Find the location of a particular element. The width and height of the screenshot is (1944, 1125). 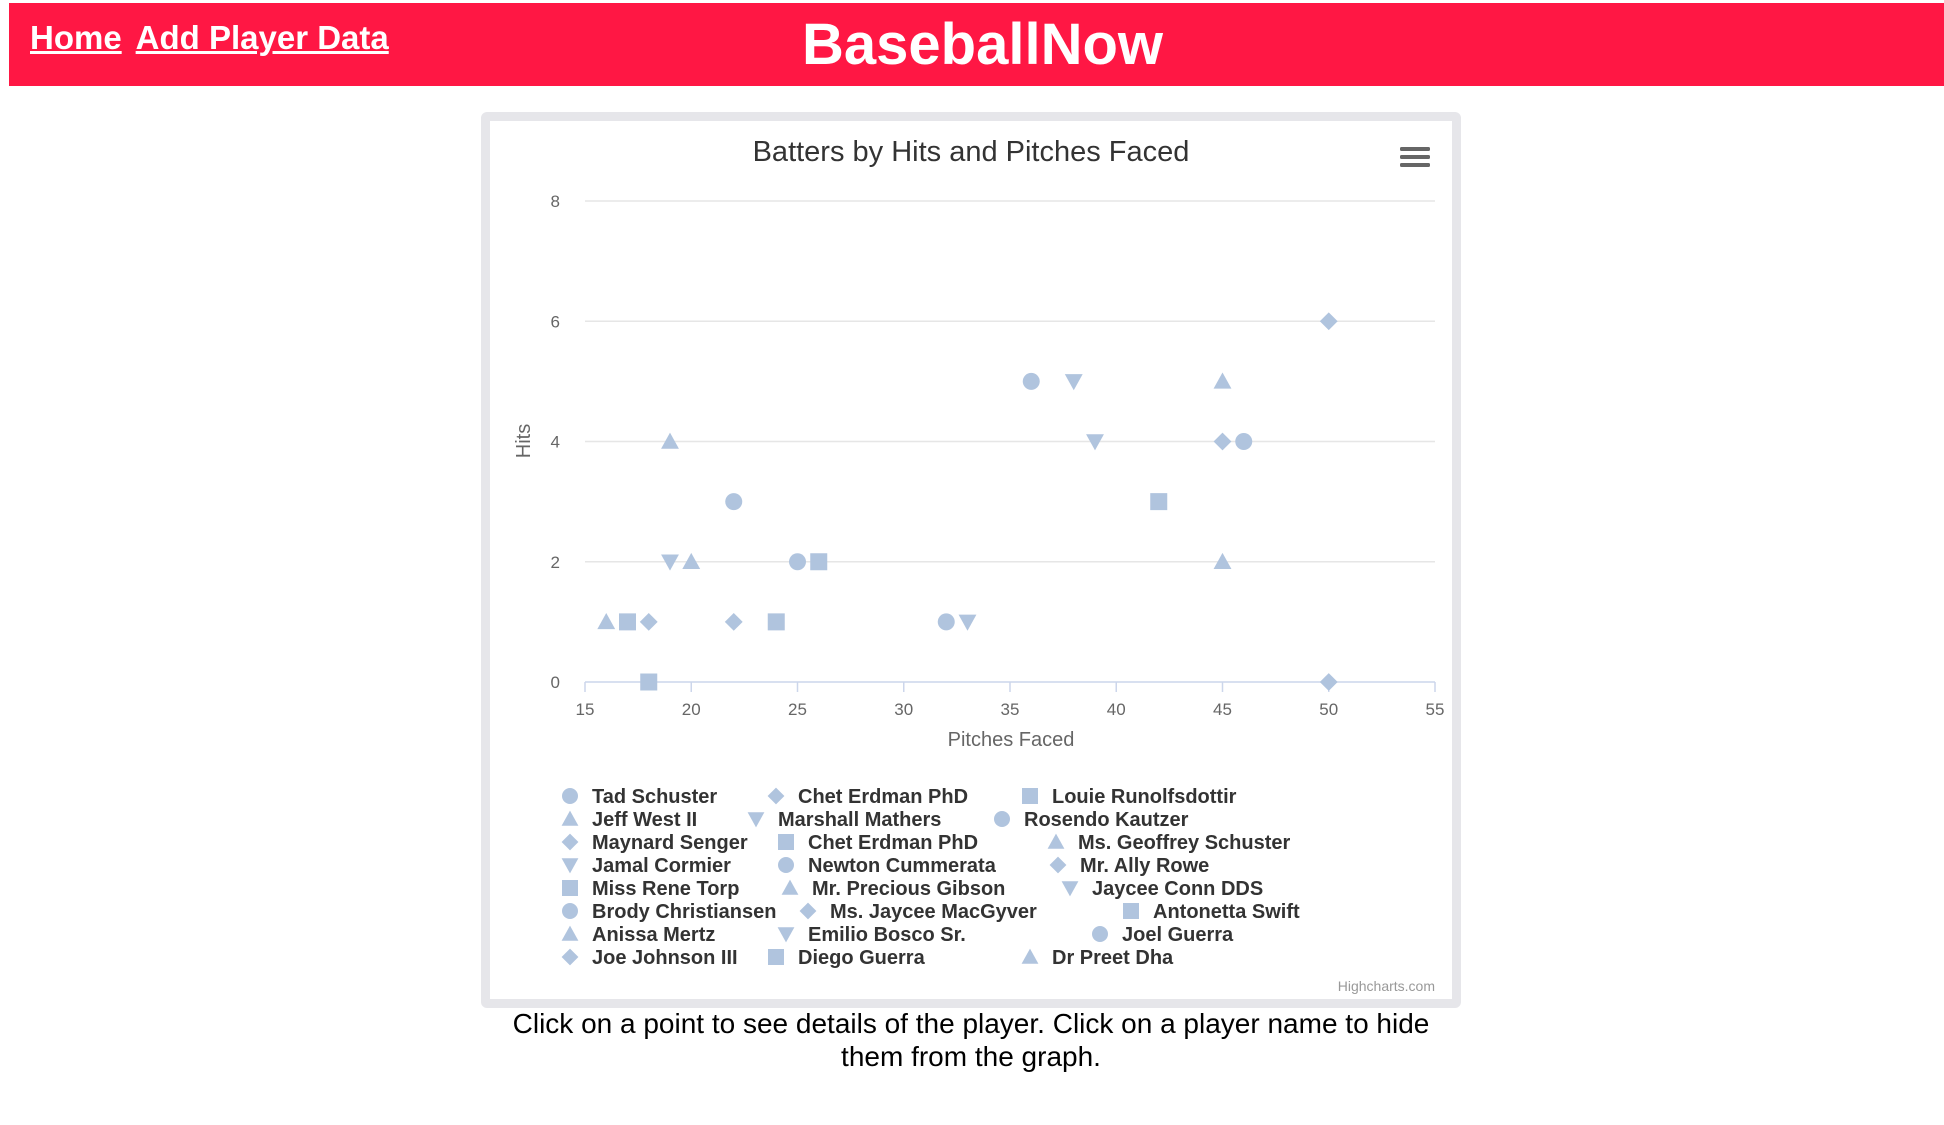

y-tick-label: 4 is located at coordinates (555, 442).